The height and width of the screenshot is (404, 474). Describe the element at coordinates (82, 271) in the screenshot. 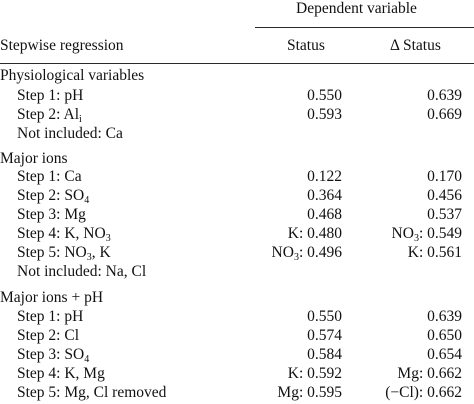

I see `row-label: Not included: Na, Cl` at that location.